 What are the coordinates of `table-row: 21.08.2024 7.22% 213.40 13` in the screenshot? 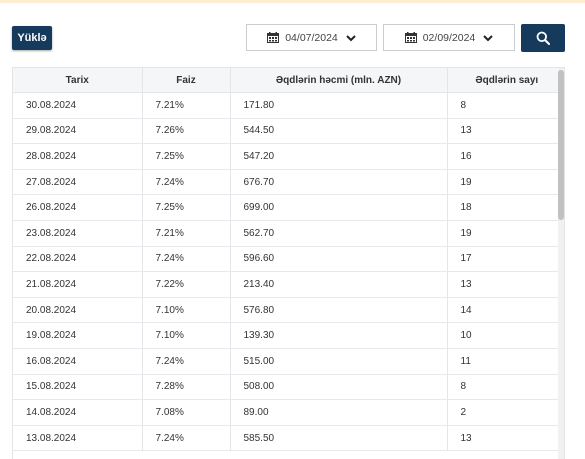 It's located at (288, 284).